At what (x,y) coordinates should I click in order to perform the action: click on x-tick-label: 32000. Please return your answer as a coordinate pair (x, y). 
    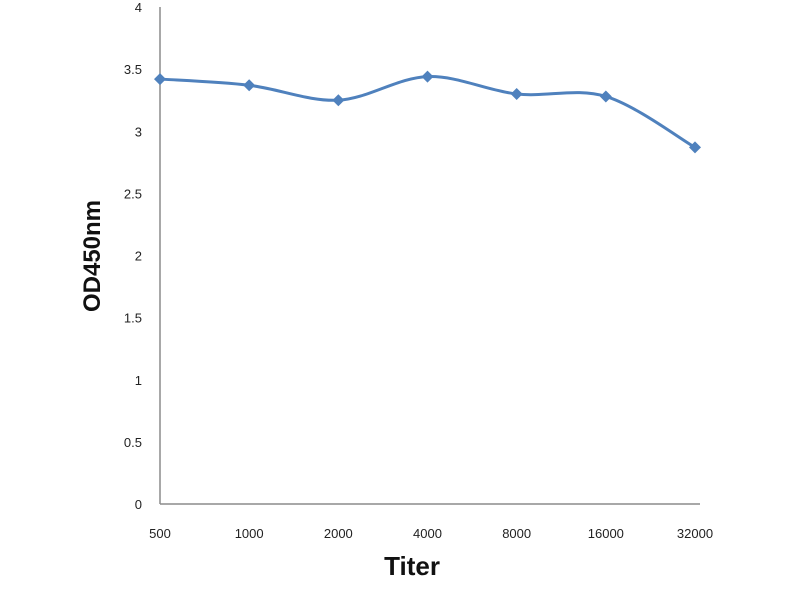
    Looking at the image, I should click on (695, 533).